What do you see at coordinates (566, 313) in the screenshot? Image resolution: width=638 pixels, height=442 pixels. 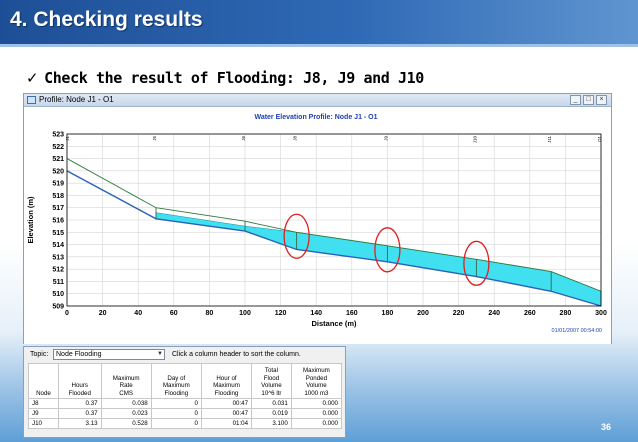 I see `x-tick-label: 280` at bounding box center [566, 313].